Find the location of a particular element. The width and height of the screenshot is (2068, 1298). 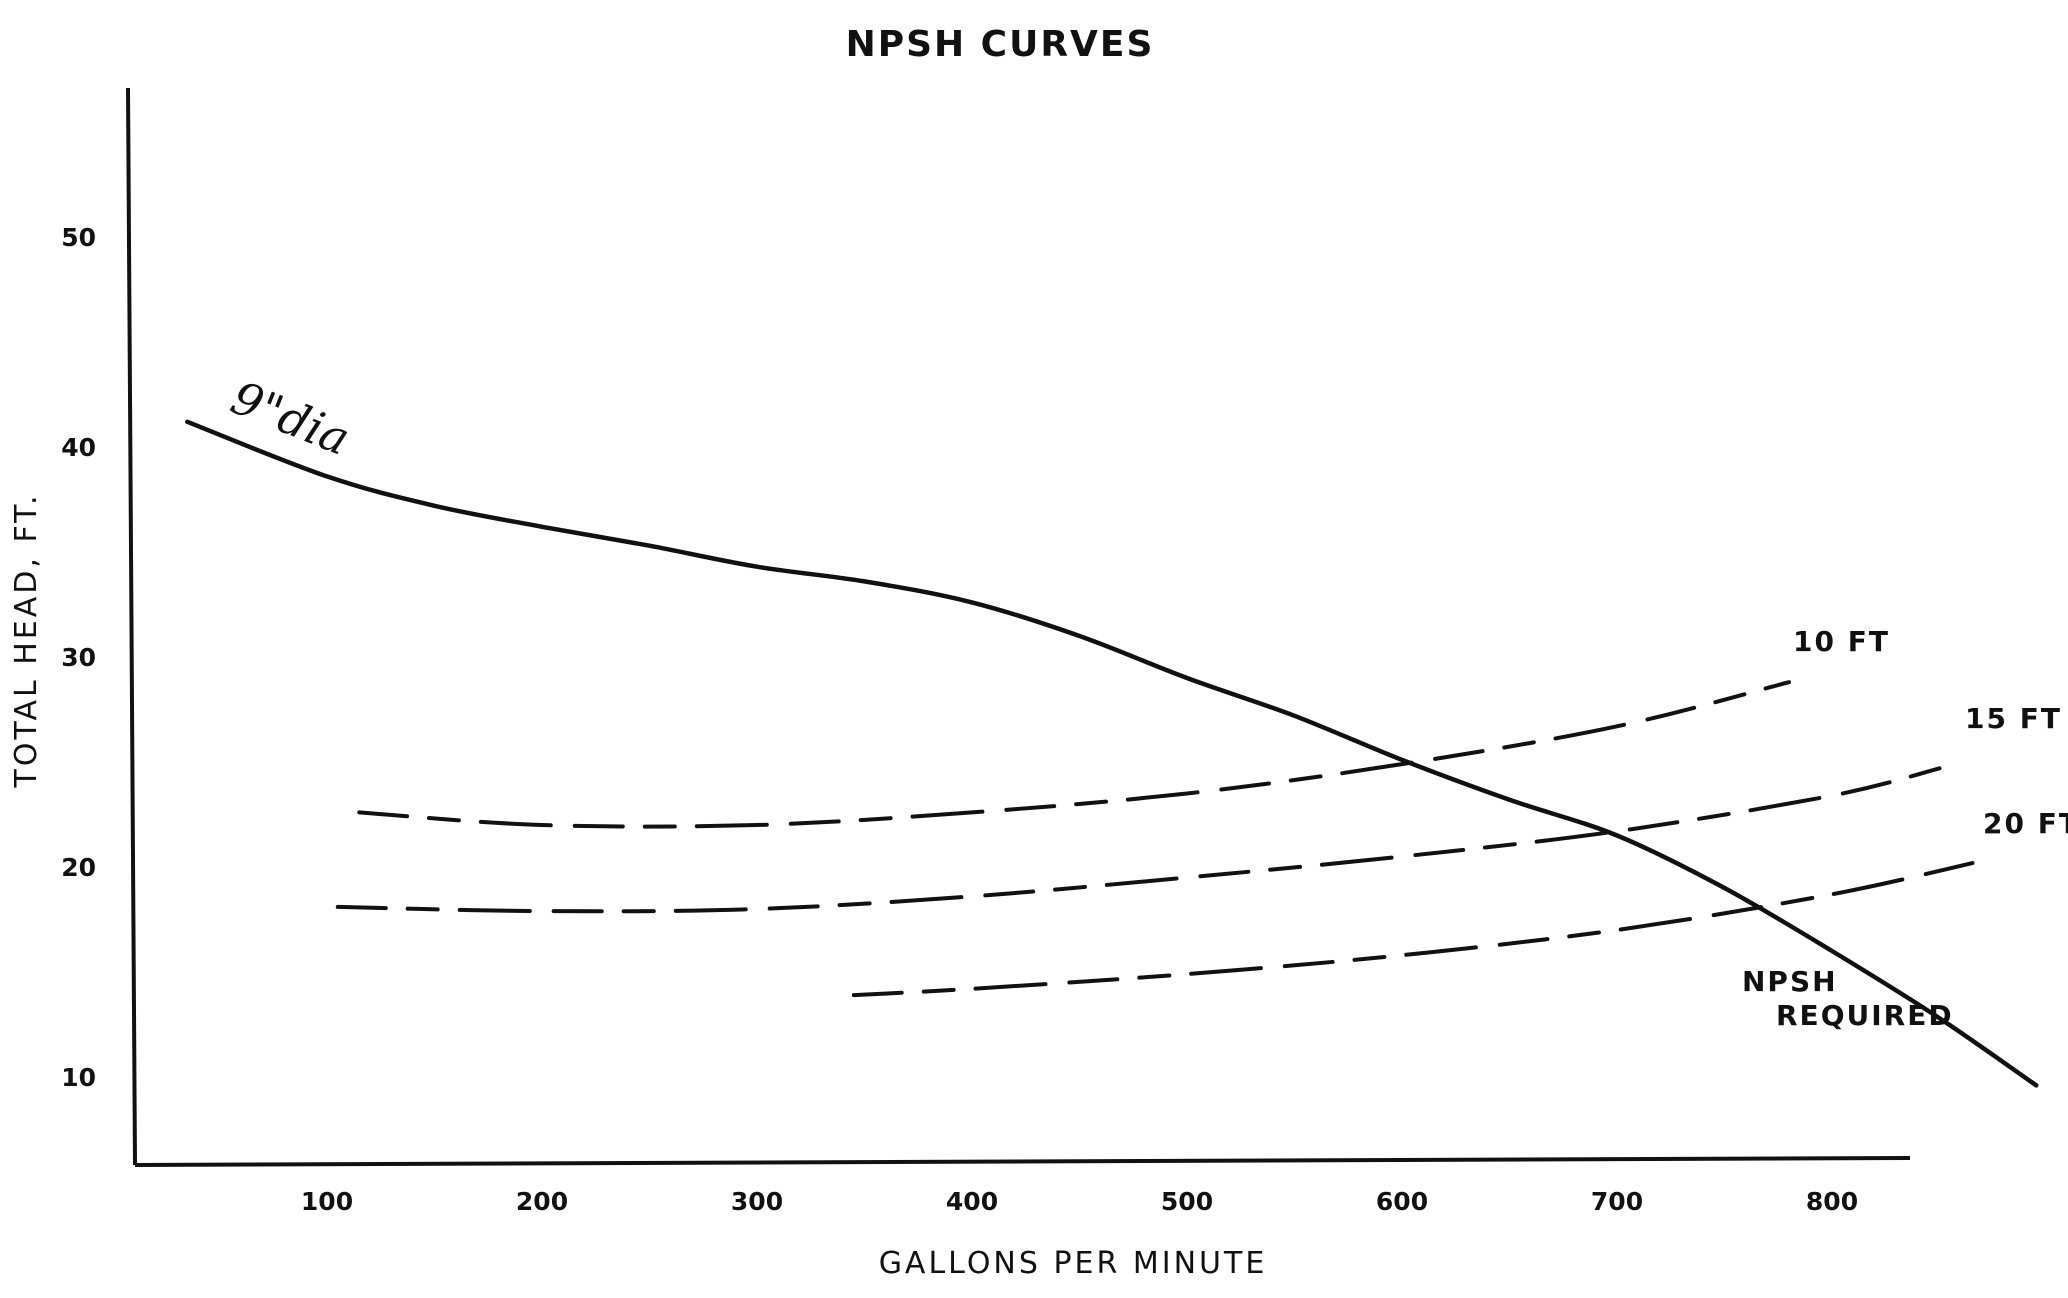

x-tick-label: 500 is located at coordinates (1187, 1201).